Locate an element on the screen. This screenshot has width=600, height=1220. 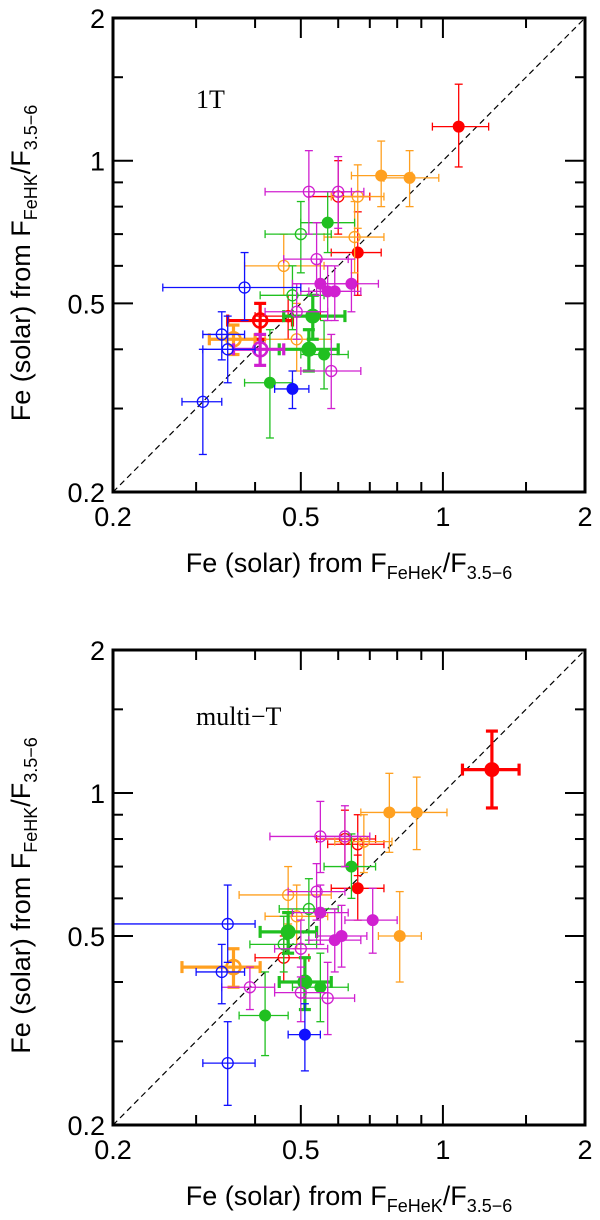
x-tick-label: 2 is located at coordinates (584, 1150).